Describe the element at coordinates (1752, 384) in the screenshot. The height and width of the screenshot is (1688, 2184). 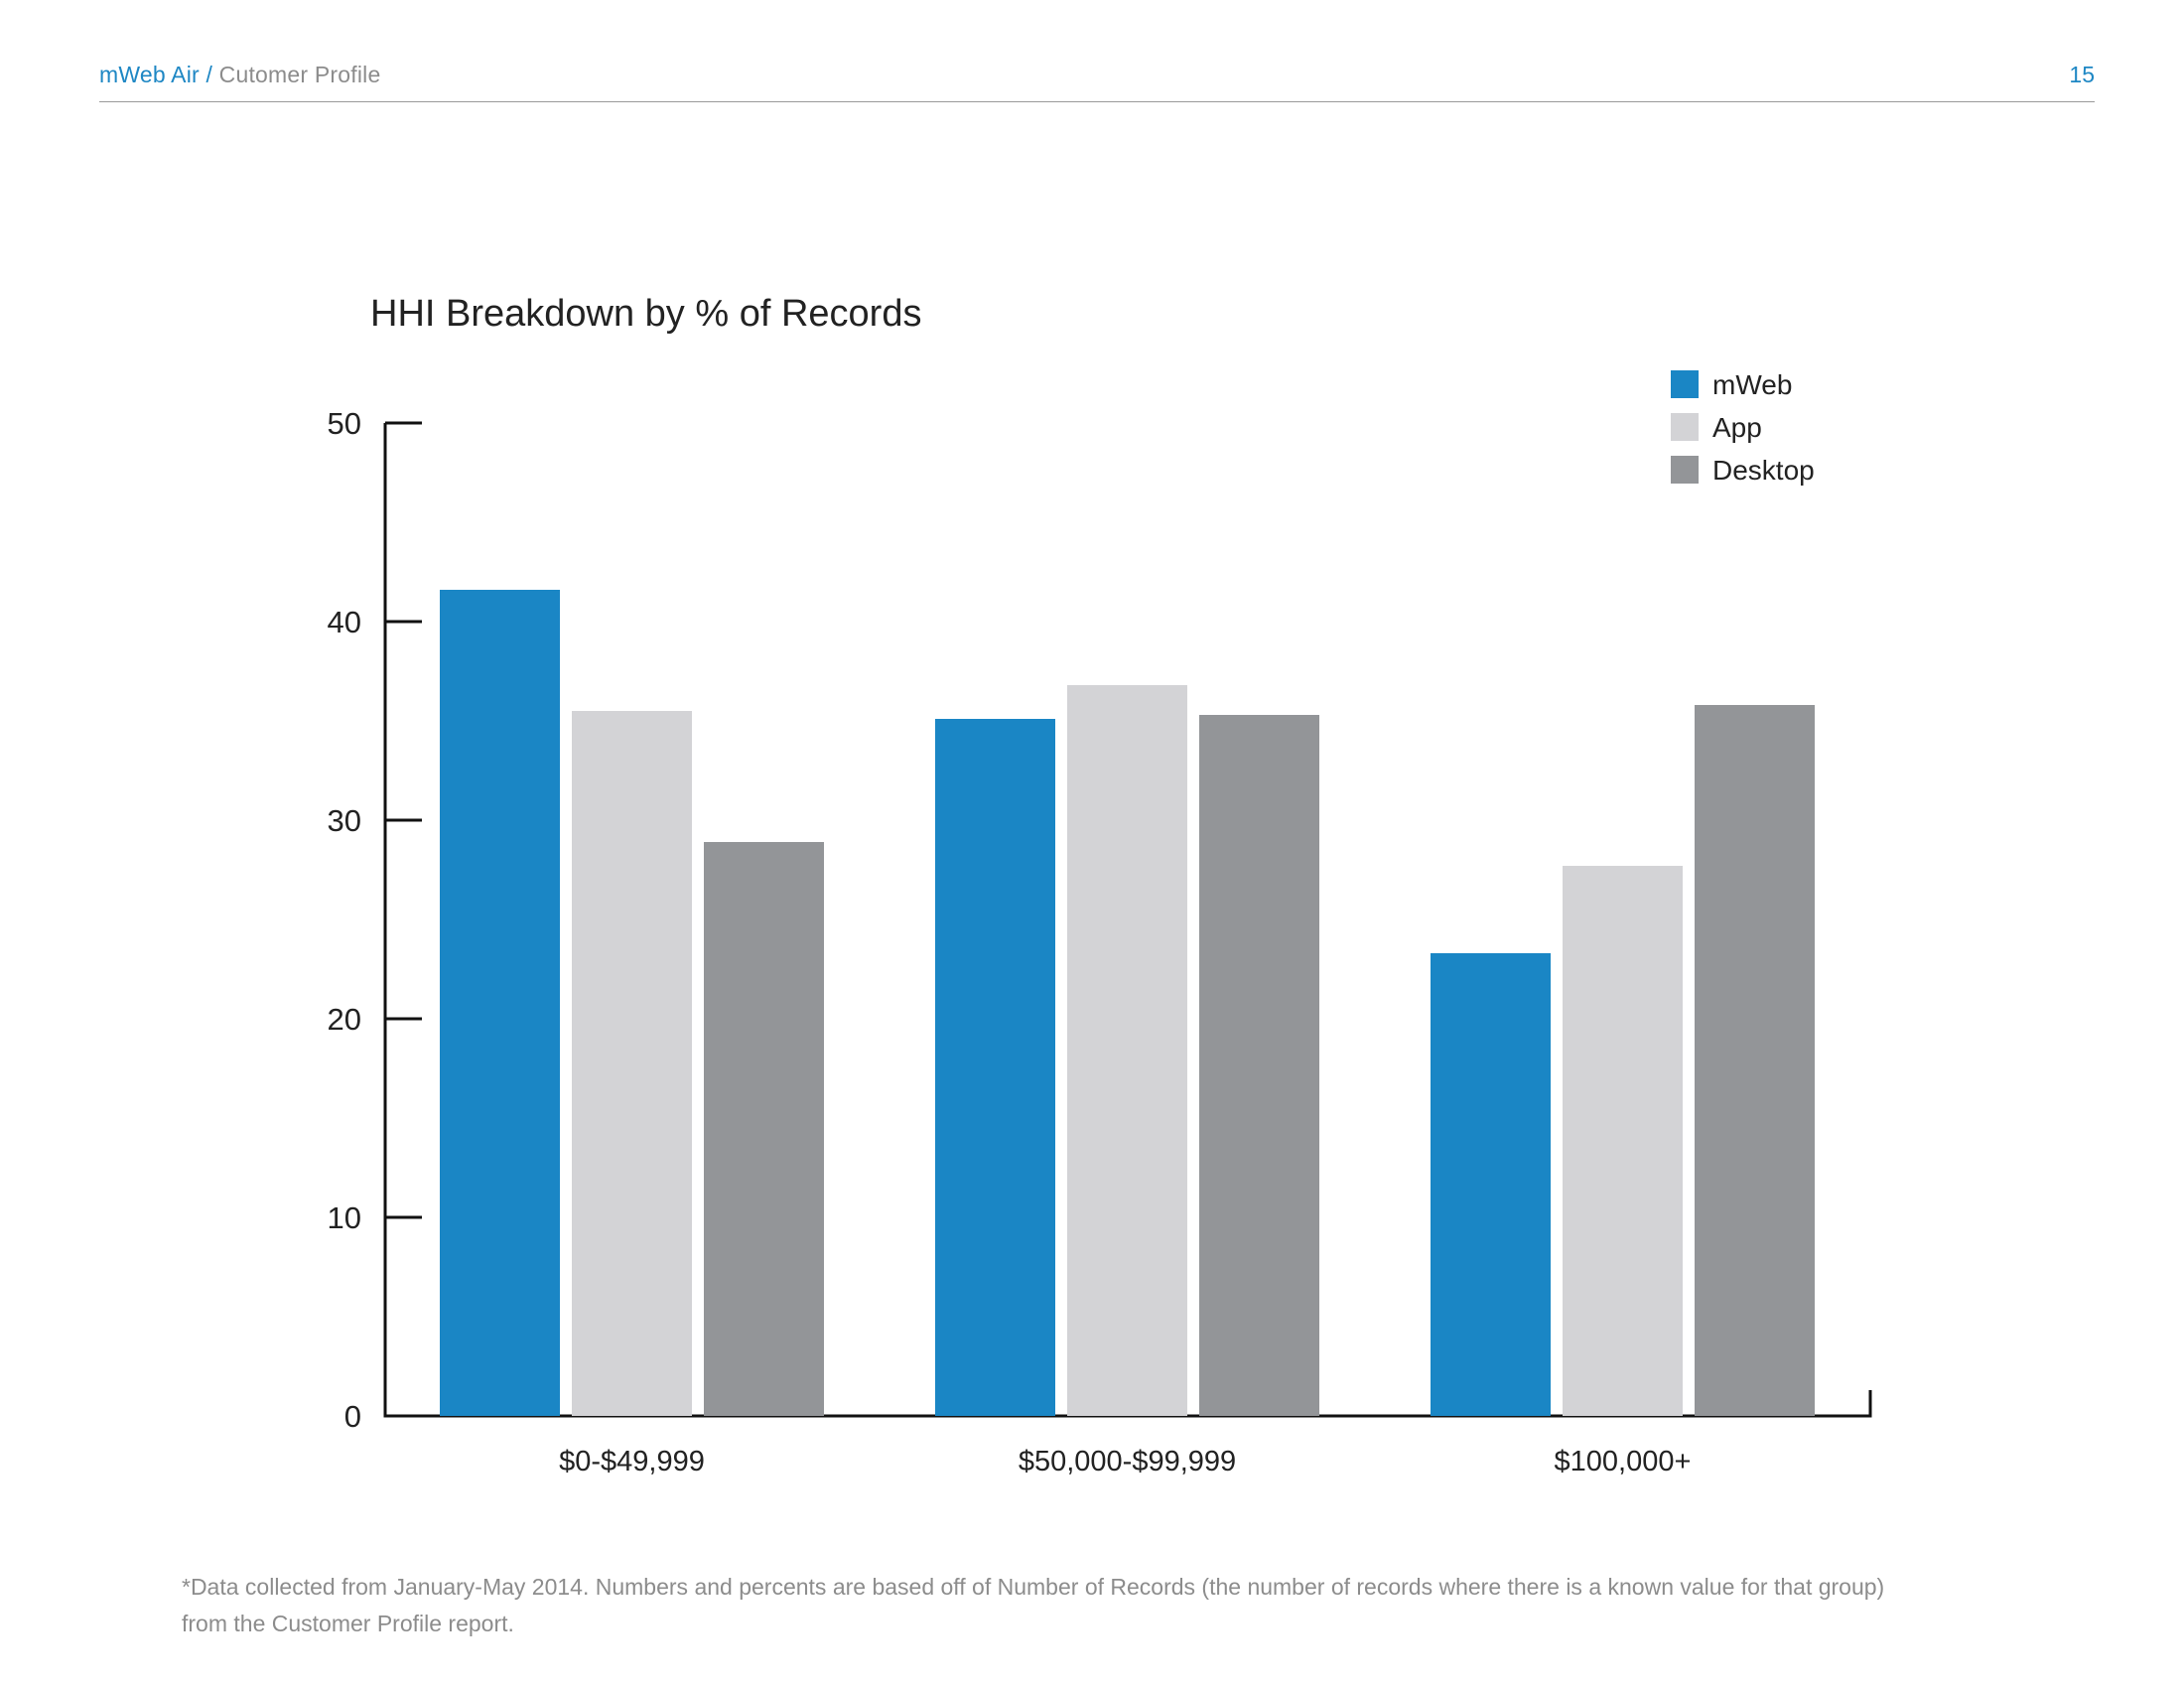
I see `legend-label-mweb: mWeb` at that location.